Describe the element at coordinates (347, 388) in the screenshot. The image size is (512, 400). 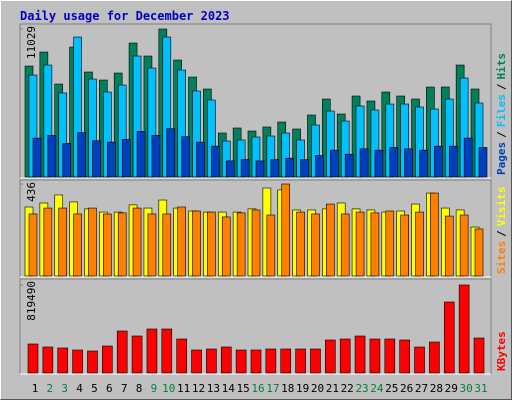
I see `x-tick-label: 22` at that location.